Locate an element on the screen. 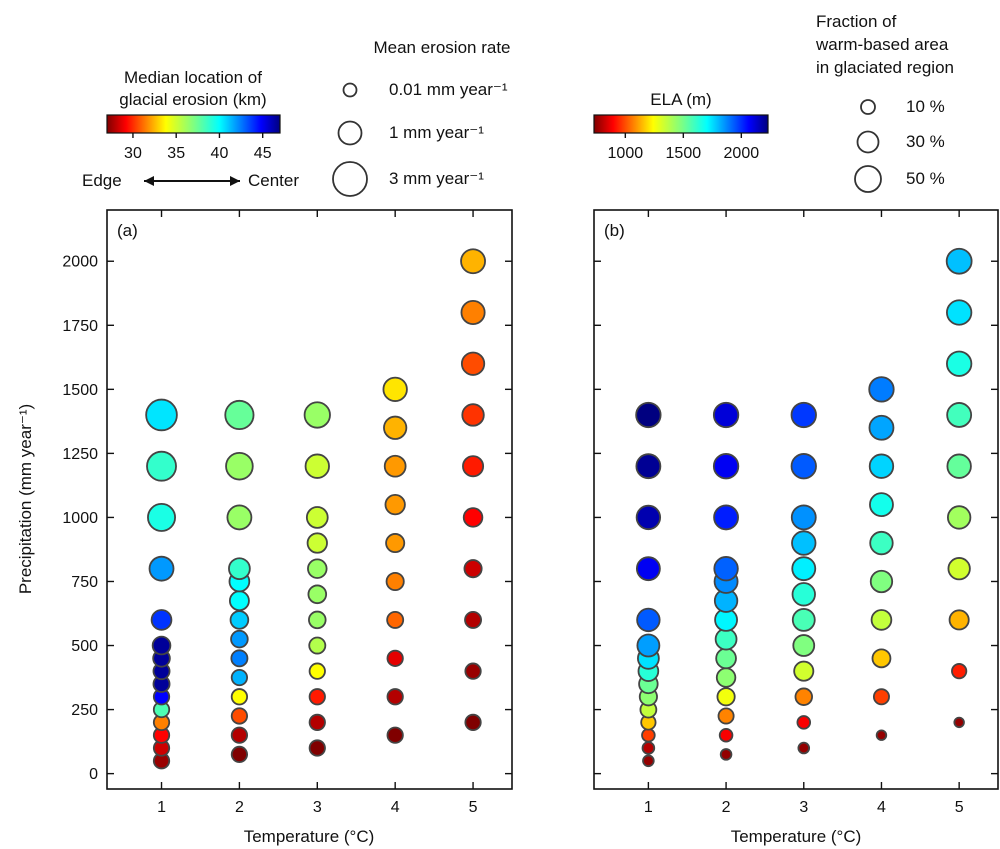  panel-b-x-axis-label: Temperature (°C) is located at coordinates (796, 836).